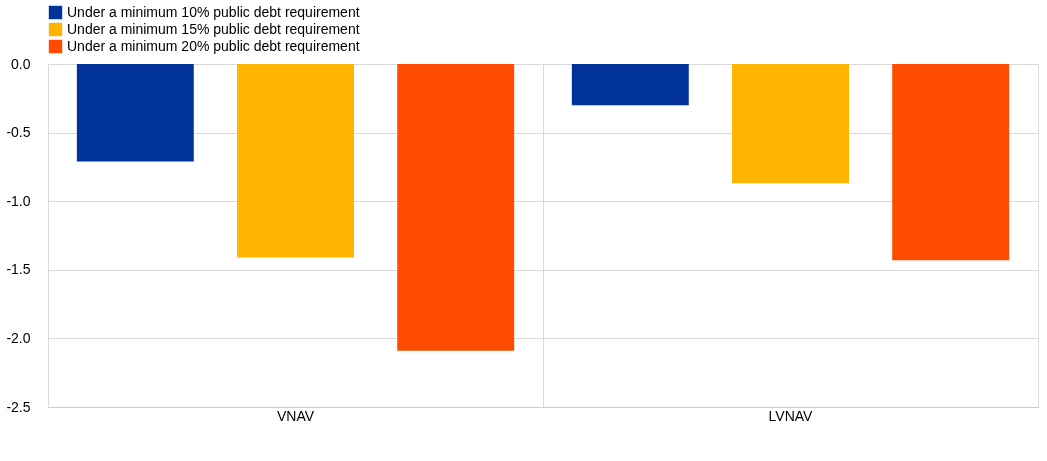 Image resolution: width=1047 pixels, height=461 pixels. What do you see at coordinates (791, 415) in the screenshot?
I see `x-tick-label: LVNAV` at bounding box center [791, 415].